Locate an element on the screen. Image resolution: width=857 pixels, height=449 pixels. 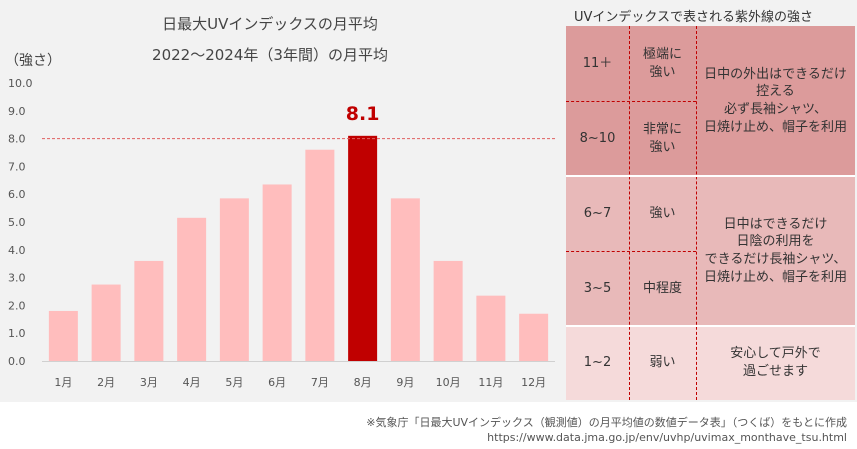
advice-cell-high: 日中の外出はできるだけ 控える 必ず長袖シャツ、 日焼け止め、帽子を利用 is located at coordinates (775, 101).